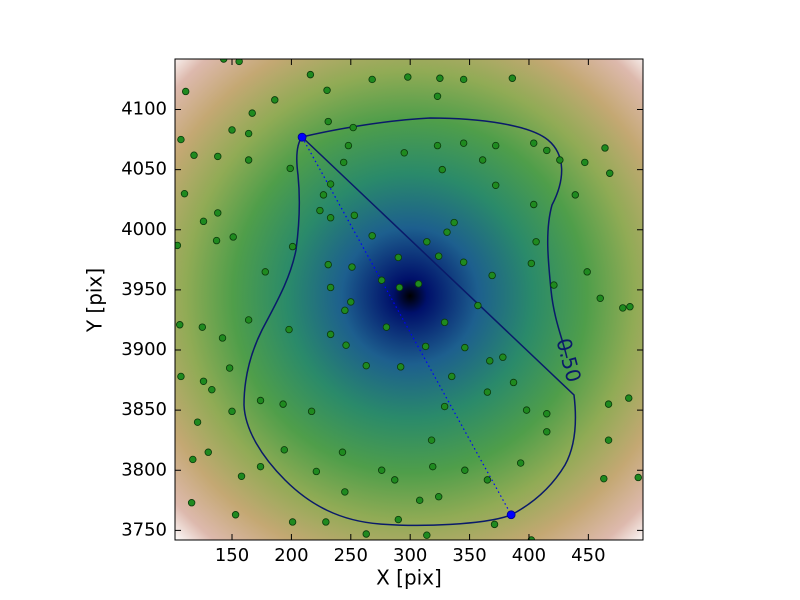 The width and height of the screenshot is (800, 600). What do you see at coordinates (409, 578) in the screenshot?
I see `x-axis-label: X [pix]` at bounding box center [409, 578].